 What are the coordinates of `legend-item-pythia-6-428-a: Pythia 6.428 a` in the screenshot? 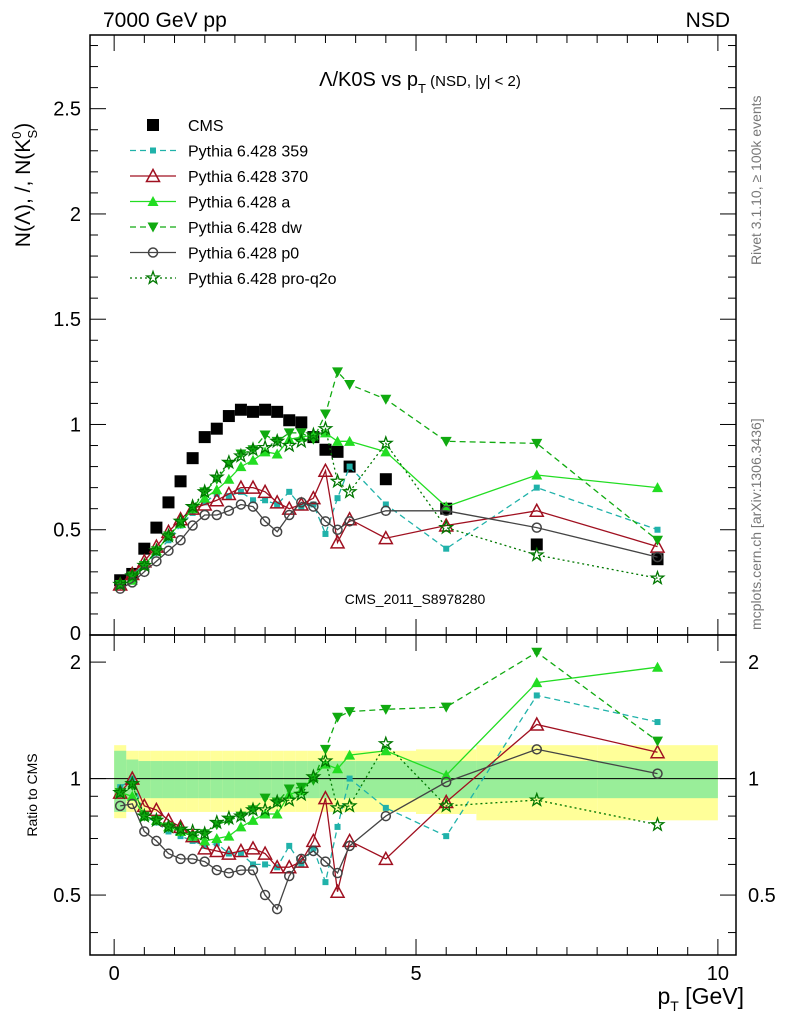 It's located at (210, 203).